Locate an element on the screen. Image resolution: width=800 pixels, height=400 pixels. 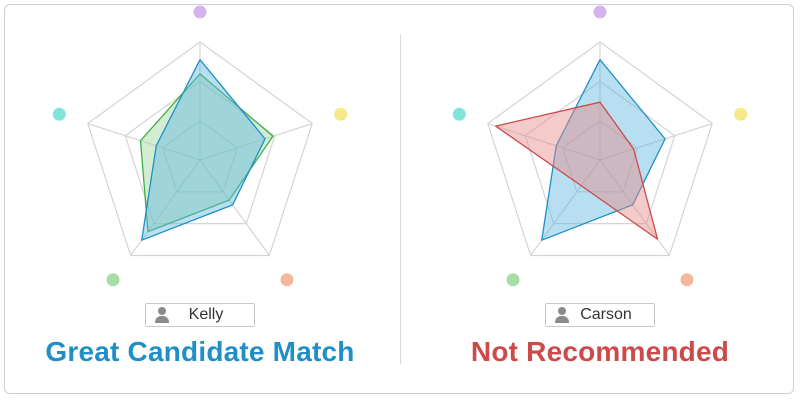
panel-divider is located at coordinates (400, 199).